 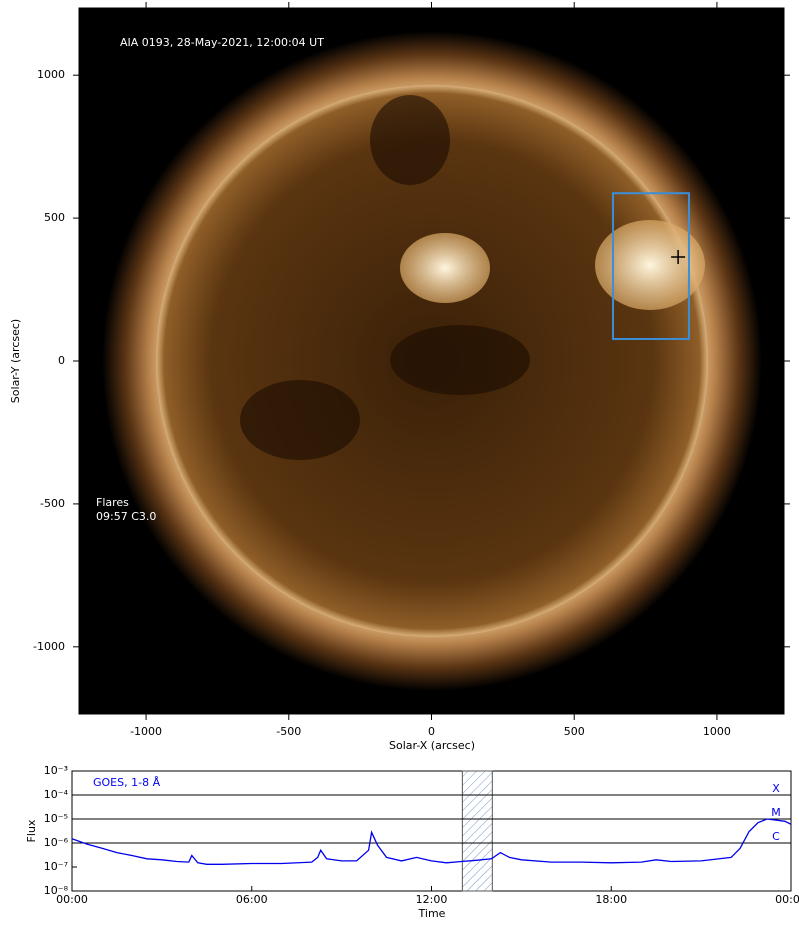 What do you see at coordinates (574, 731) in the screenshot?
I see `x-tick-label: 500` at bounding box center [574, 731].